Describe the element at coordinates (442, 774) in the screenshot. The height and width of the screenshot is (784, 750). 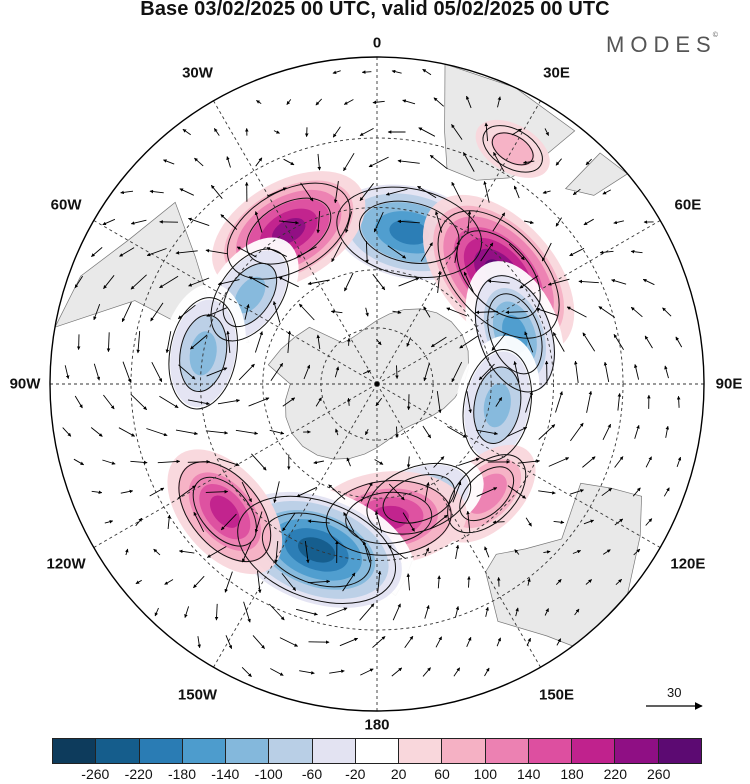
I see `colorbar-tick-label: 60` at that location.